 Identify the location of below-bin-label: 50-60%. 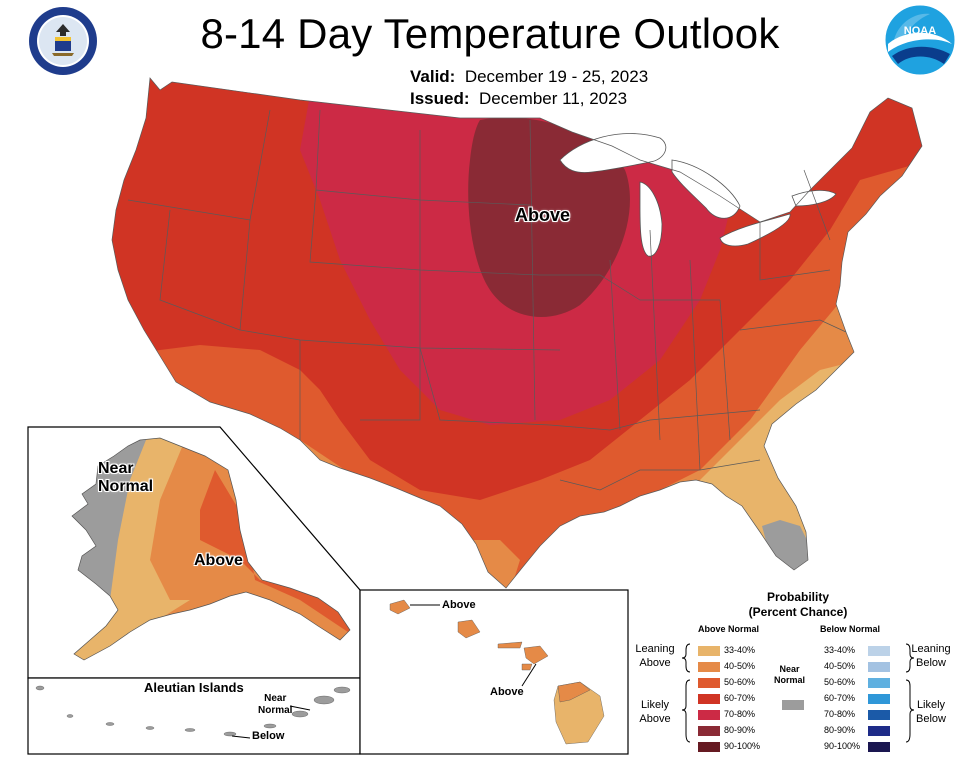
(840, 682).